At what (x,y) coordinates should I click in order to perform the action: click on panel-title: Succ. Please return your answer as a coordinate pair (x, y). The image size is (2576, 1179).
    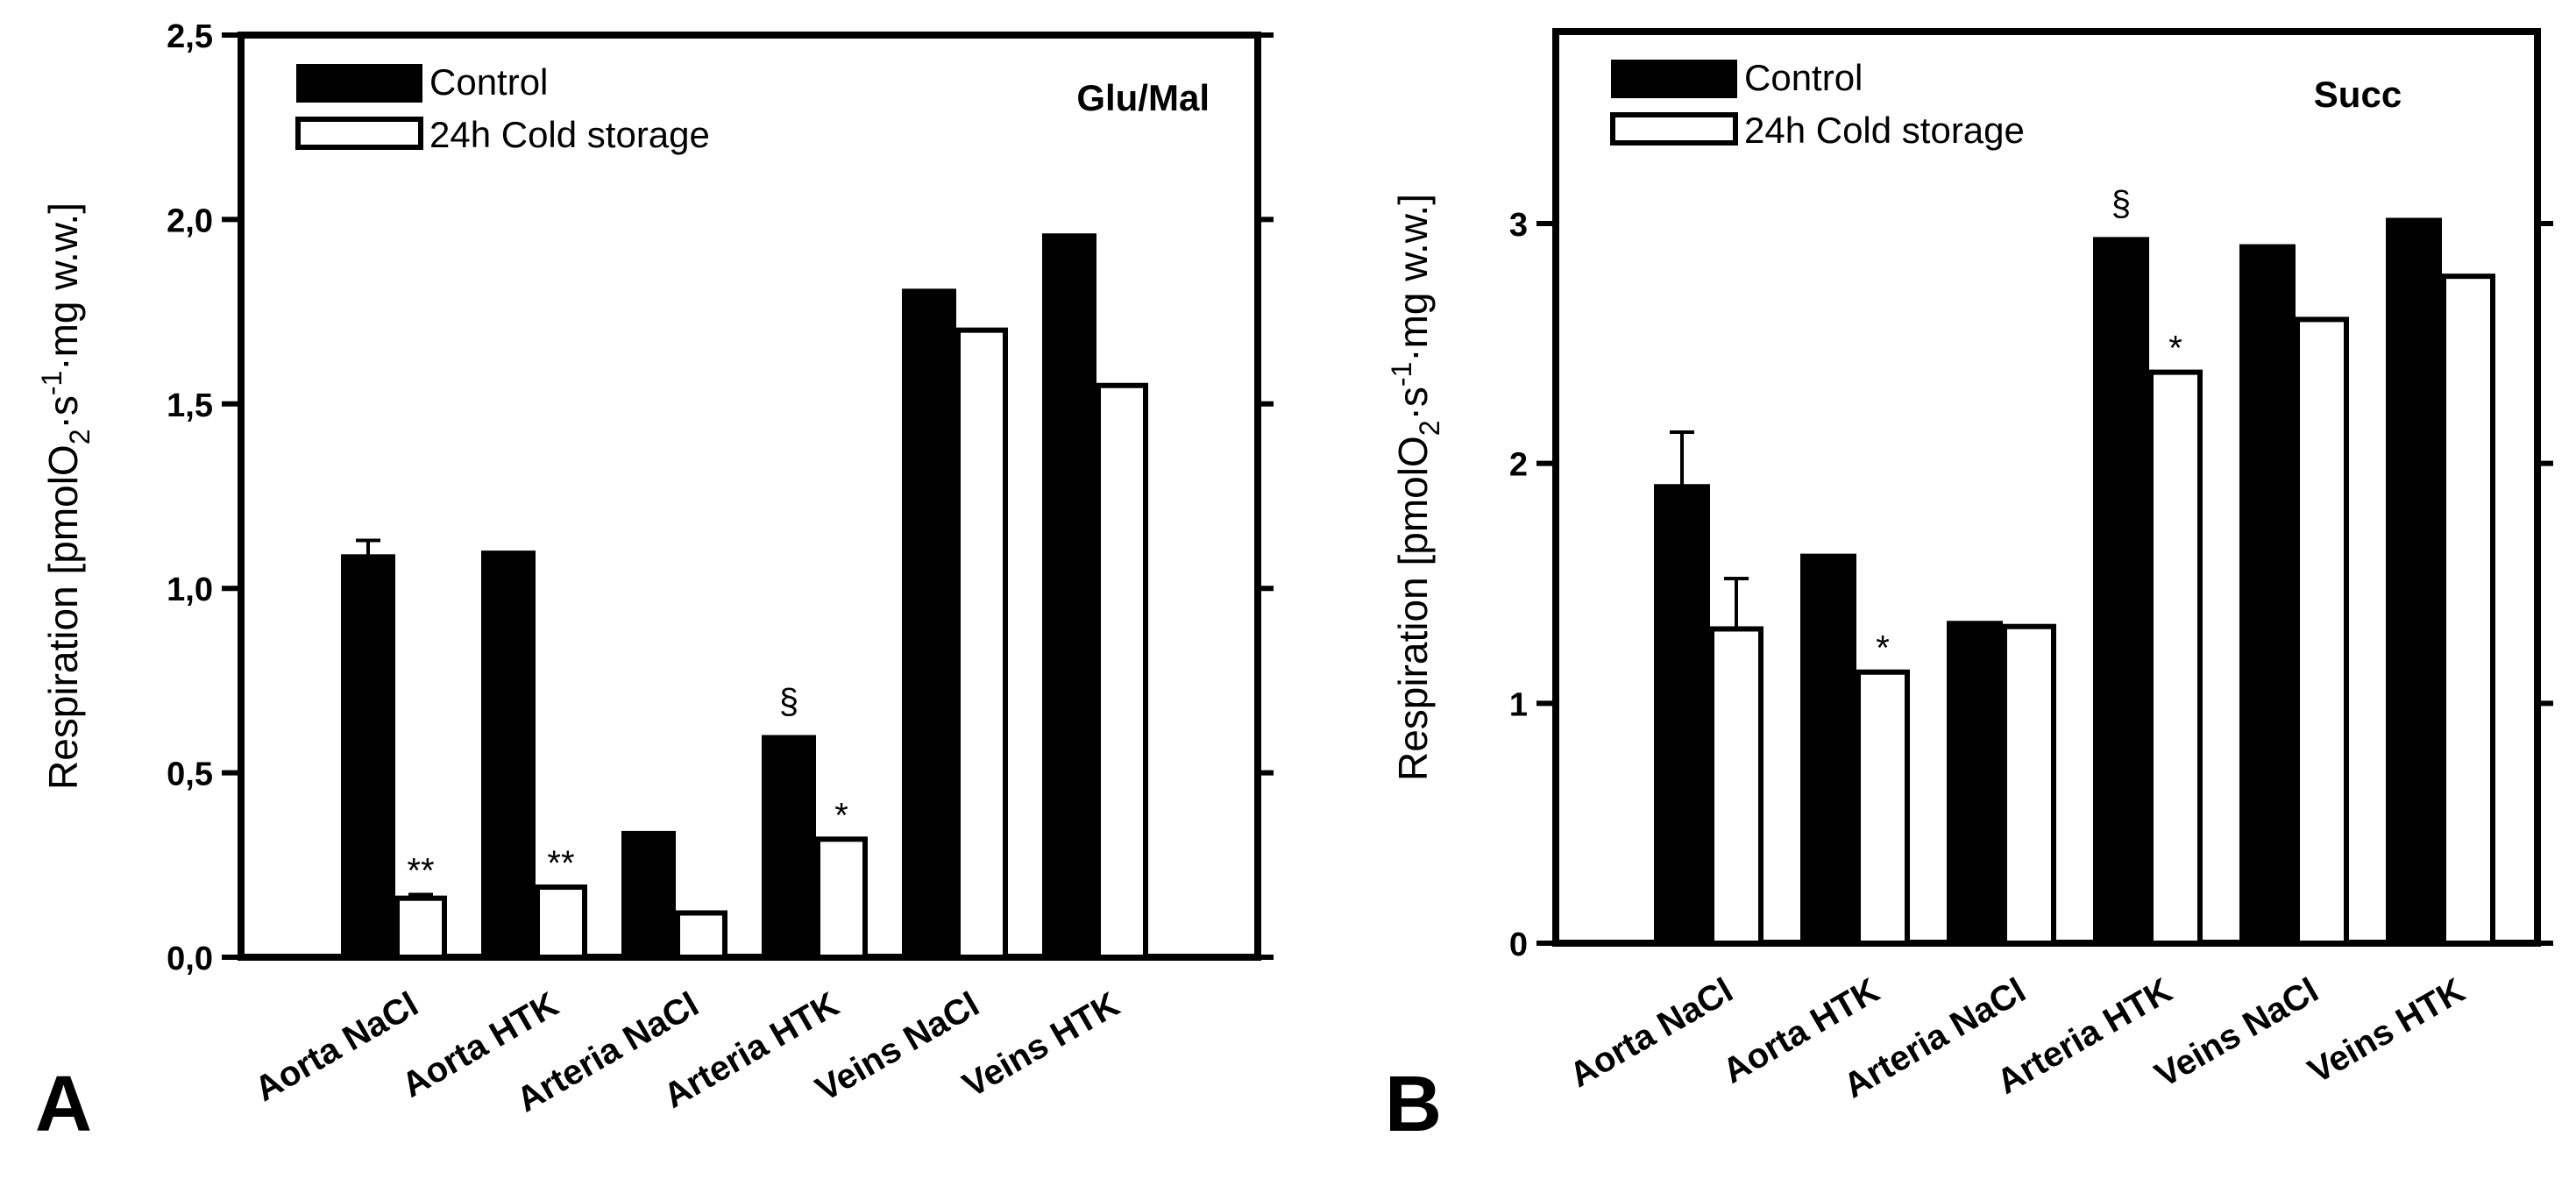
    Looking at the image, I should click on (2358, 95).